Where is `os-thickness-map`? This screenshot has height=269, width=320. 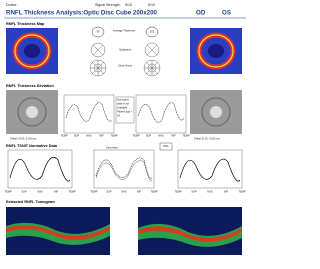
os-thickness-map is located at coordinates (216, 51).